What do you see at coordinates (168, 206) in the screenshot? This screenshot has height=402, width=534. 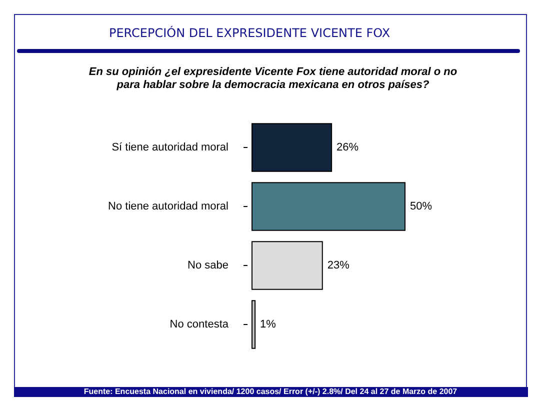 I see `y-tick-label: No tiene autoridad moral` at bounding box center [168, 206].